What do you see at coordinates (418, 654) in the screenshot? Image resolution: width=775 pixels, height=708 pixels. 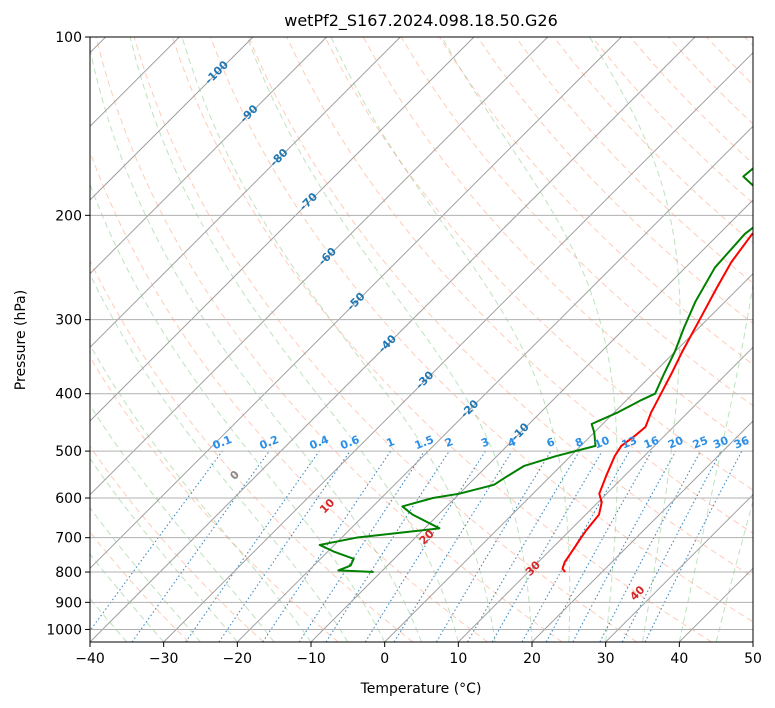 I see `x-axis: −40 −30 −20 −10 0 10 20 30 40 50` at bounding box center [418, 654].